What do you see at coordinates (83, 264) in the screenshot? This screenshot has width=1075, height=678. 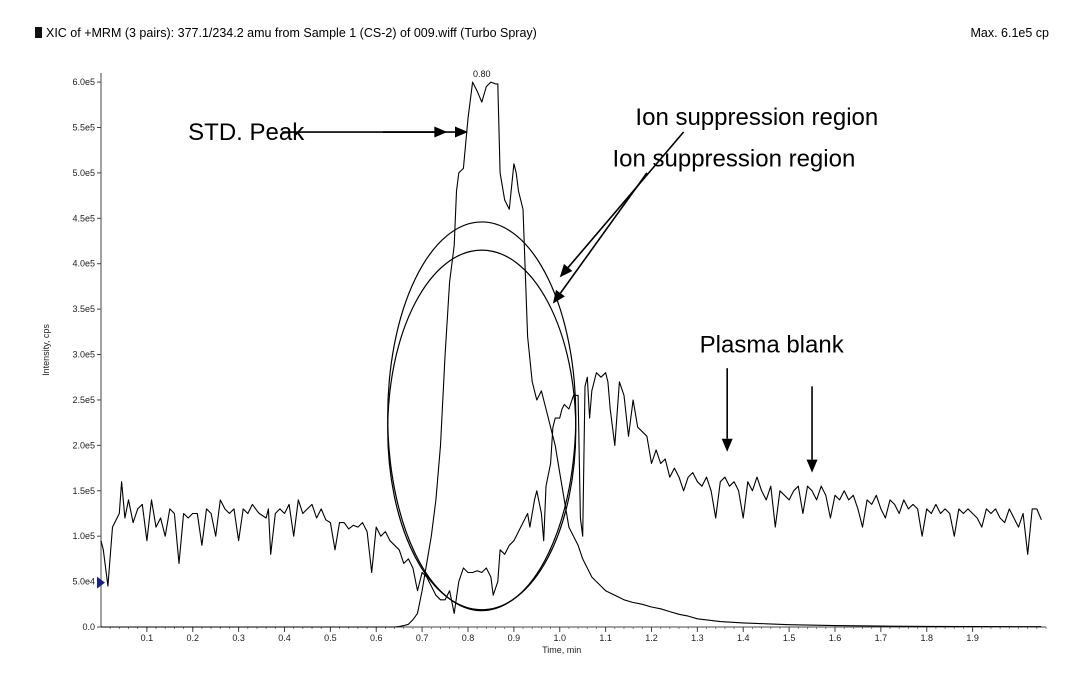 I see `y-tick-label: 4.0e5` at bounding box center [83, 264].